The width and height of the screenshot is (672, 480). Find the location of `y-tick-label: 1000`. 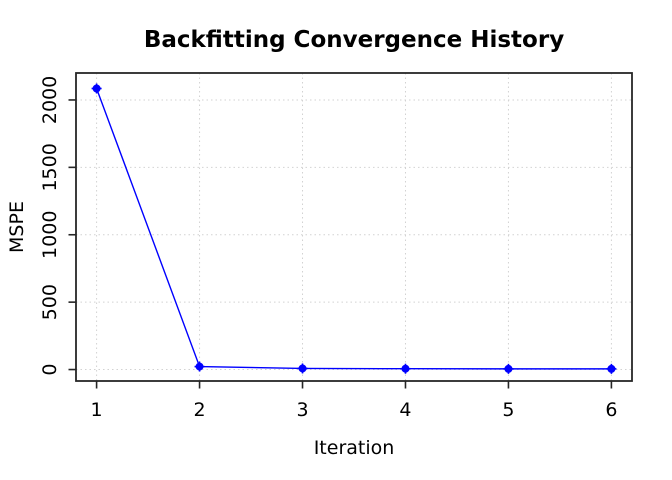

y-tick-label: 1000 is located at coordinates (50, 235).